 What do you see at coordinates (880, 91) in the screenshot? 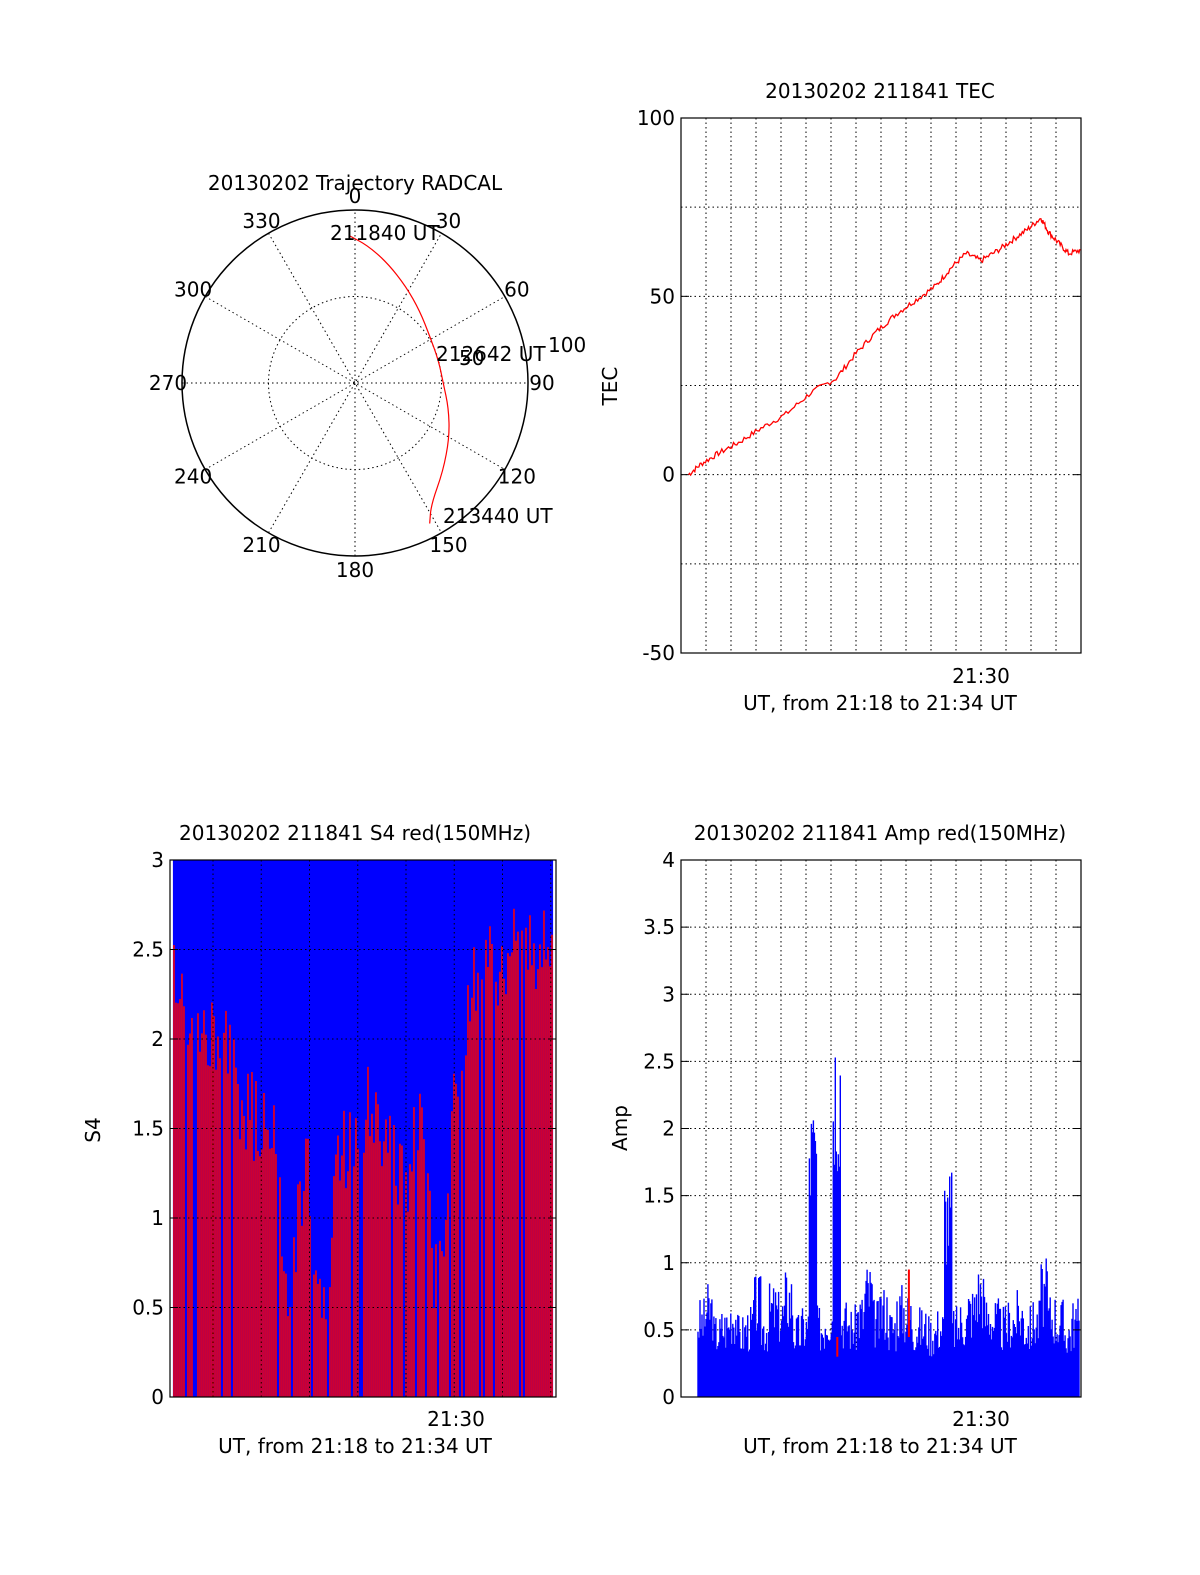
I see `tec-title: 20130202 211841 TEC` at bounding box center [880, 91].